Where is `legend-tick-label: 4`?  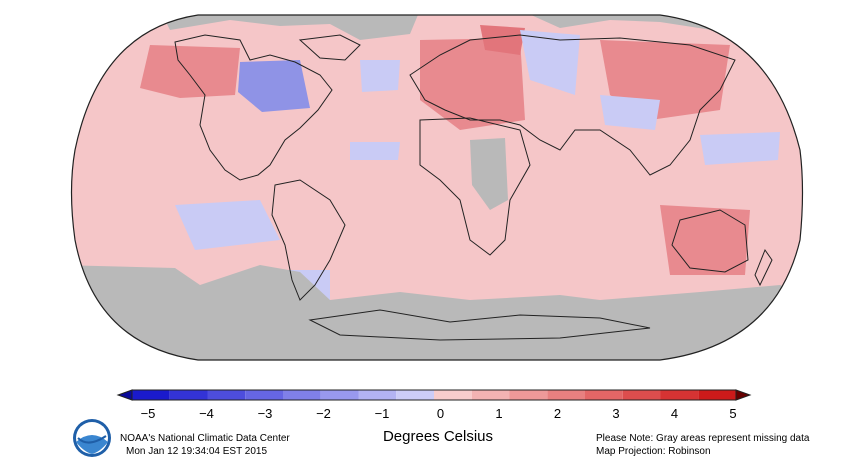
legend-tick-label: 4 is located at coordinates (674, 413).